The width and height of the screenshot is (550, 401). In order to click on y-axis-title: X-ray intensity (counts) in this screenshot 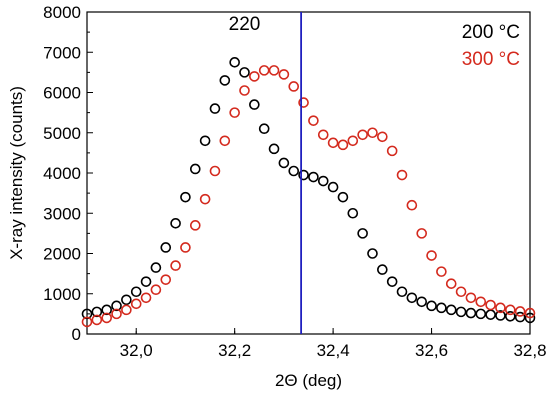, I will do `click(16, 173)`.